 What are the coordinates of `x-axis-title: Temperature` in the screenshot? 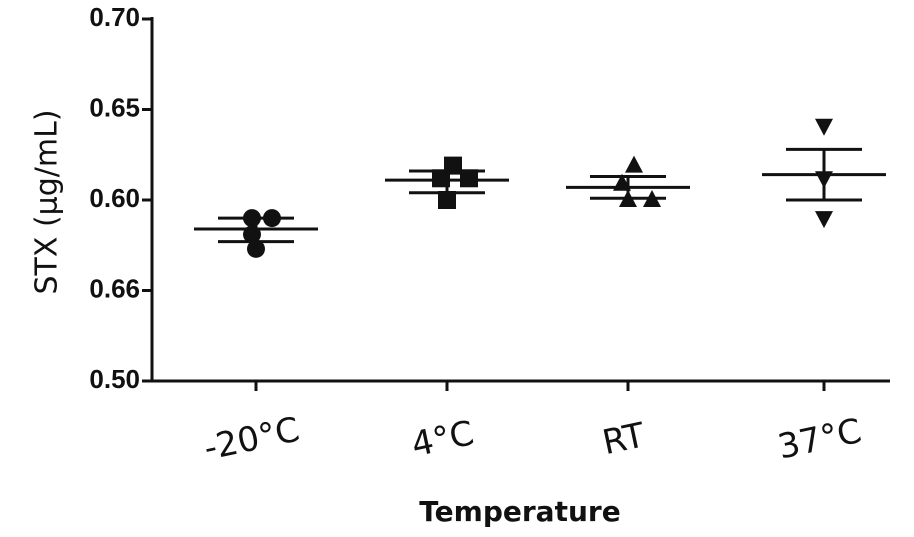 It's located at (519, 511).